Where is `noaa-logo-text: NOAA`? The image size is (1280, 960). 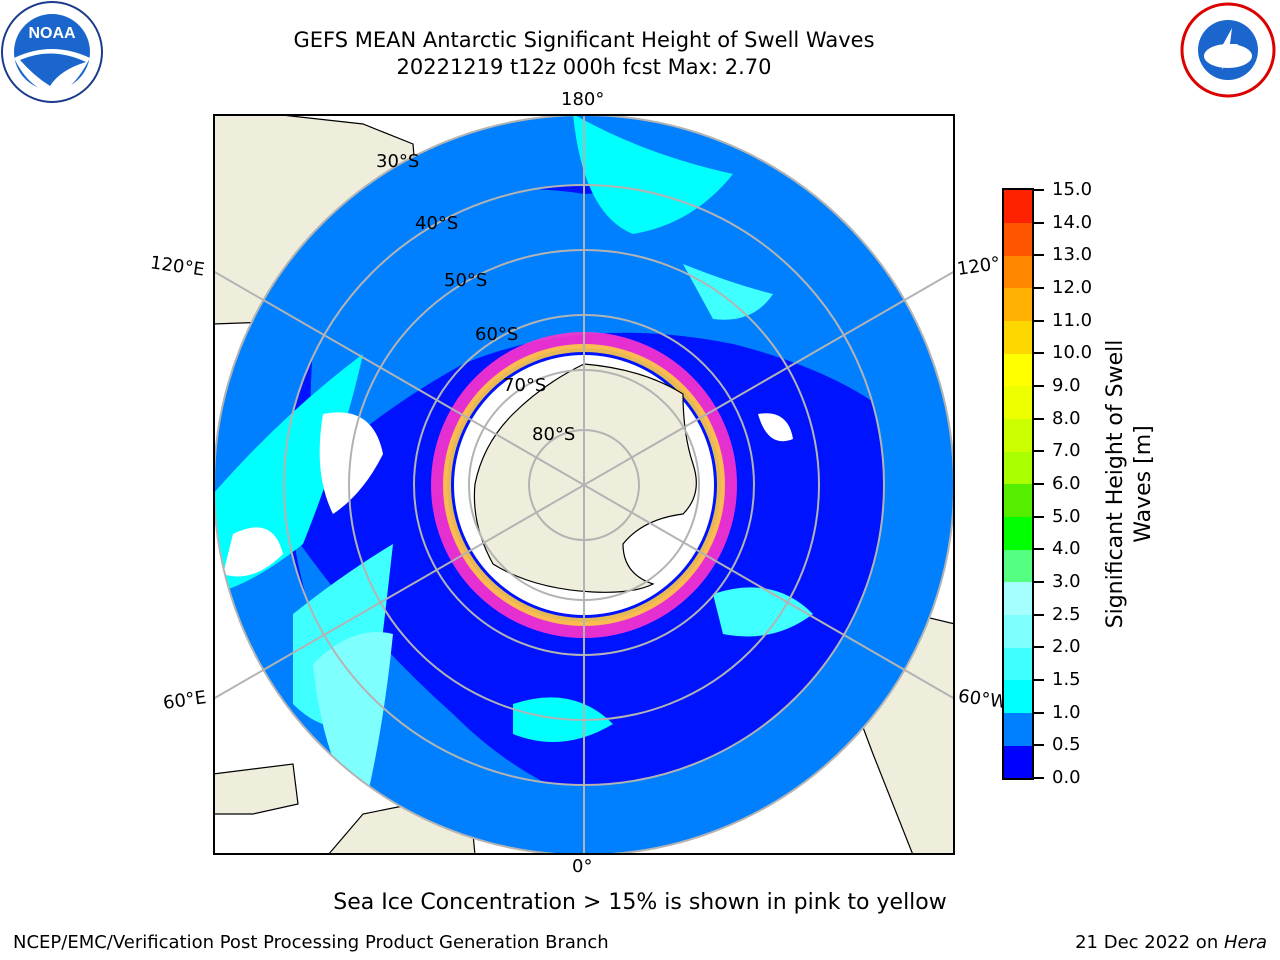
noaa-logo-text: NOAA is located at coordinates (52, 33).